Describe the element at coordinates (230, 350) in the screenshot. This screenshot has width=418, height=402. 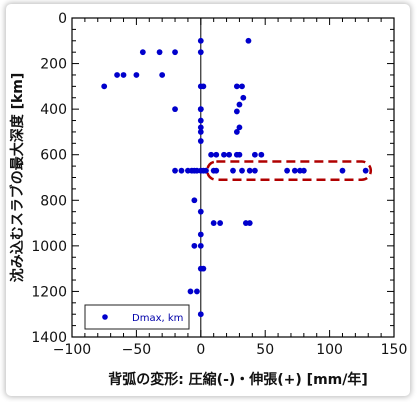
I see `x-tick-labels: −100 −50 0 50 100 150` at that location.